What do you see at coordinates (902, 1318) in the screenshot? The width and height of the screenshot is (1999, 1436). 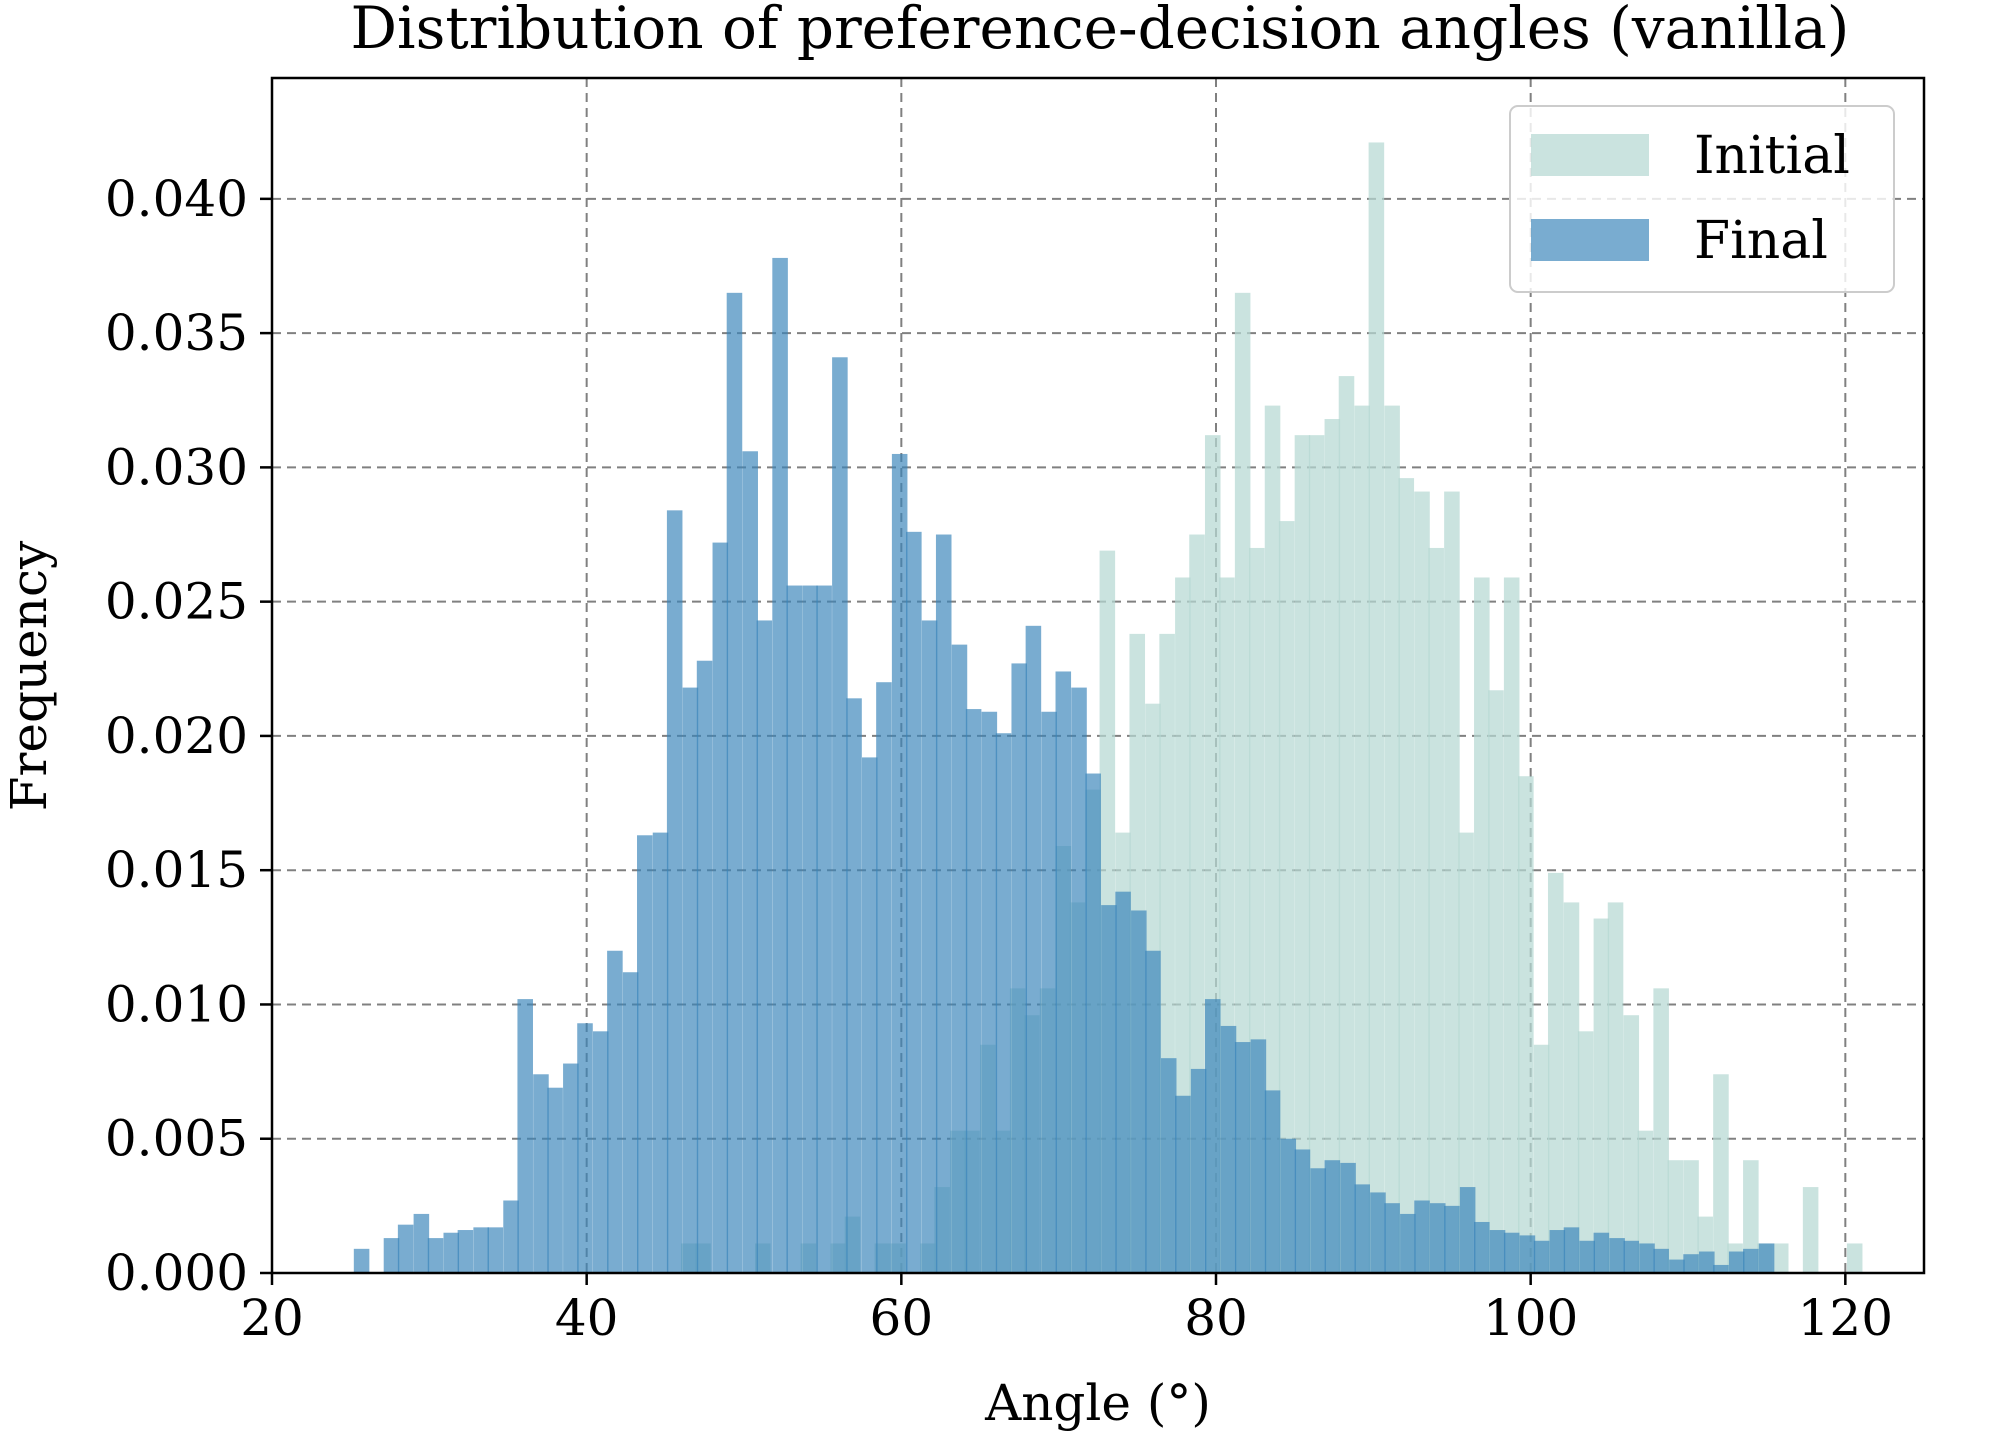 I see `x-tick-label: 60` at bounding box center [902, 1318].